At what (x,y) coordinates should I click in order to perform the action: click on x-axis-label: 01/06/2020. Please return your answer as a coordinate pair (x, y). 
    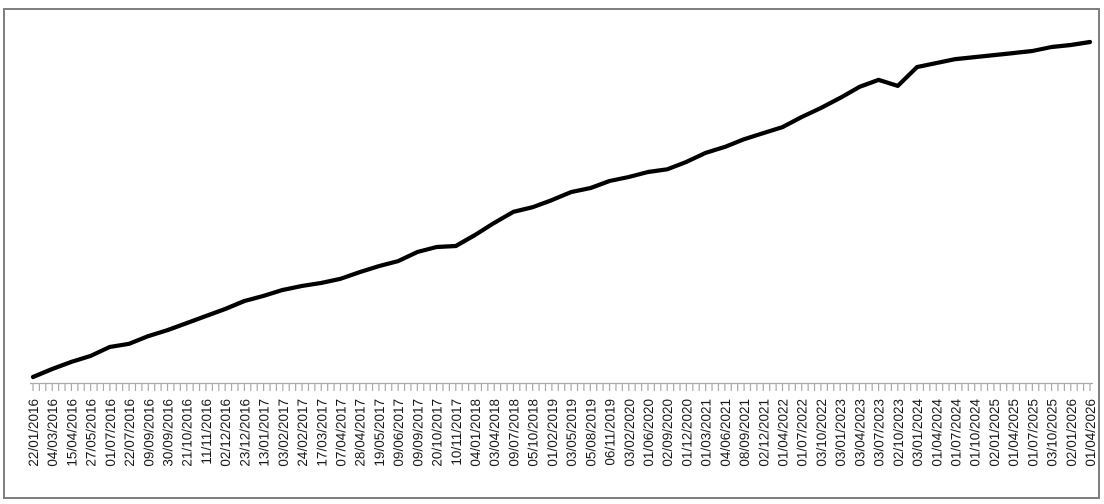
    Looking at the image, I should click on (648, 433).